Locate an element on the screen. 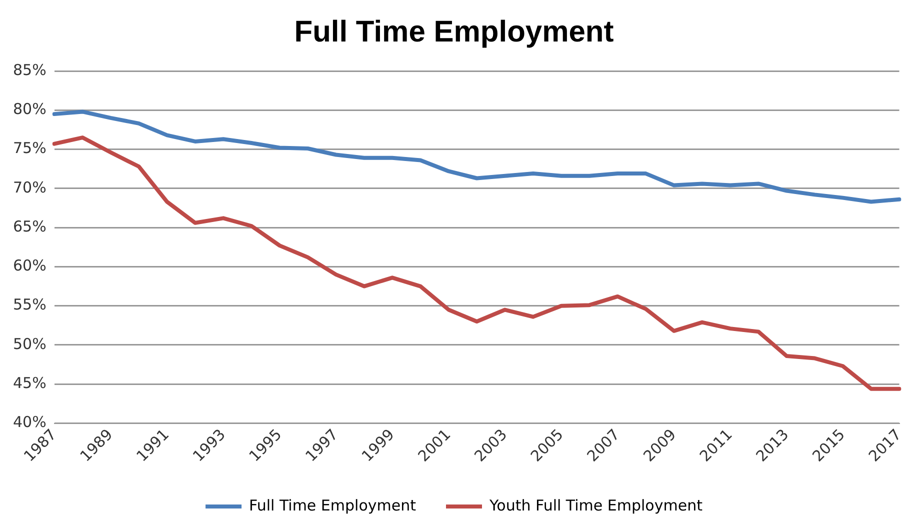  y-tick-label: 80% is located at coordinates (29, 109).